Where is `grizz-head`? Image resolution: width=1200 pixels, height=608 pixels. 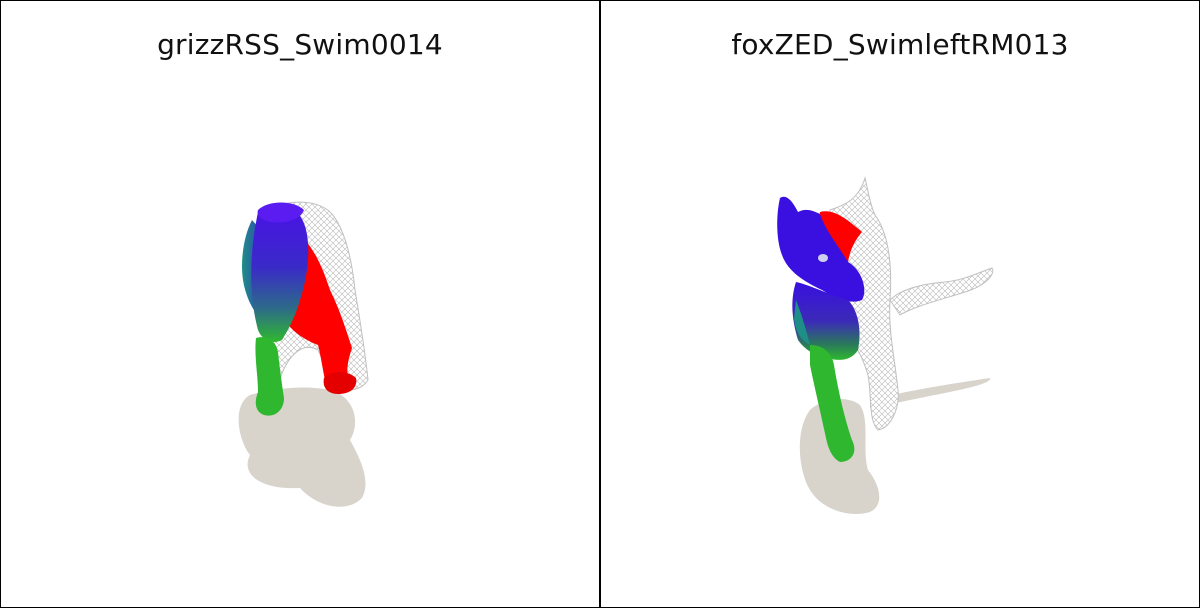 grizz-head is located at coordinates (280, 212).